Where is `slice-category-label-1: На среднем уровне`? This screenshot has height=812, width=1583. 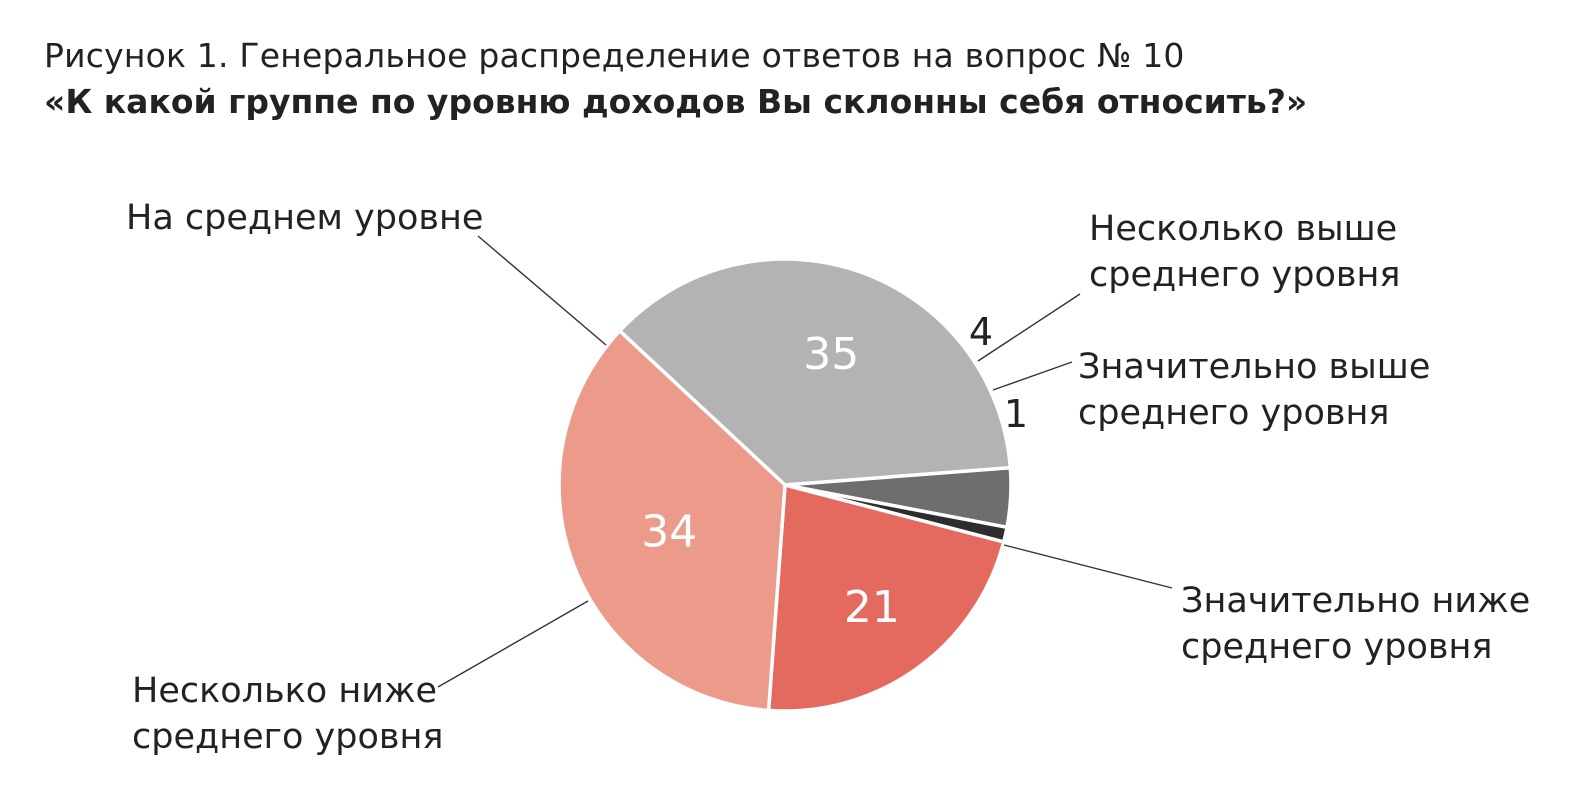
slice-category-label-1: На среднем уровне is located at coordinates (304, 218).